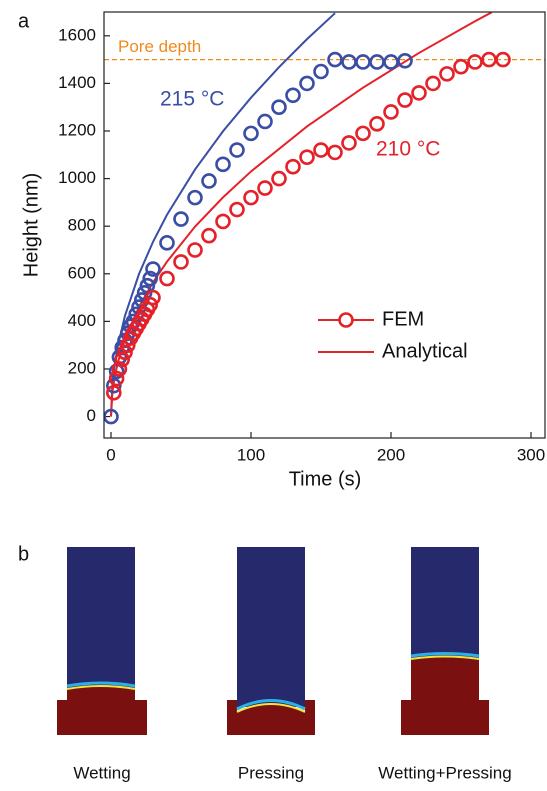  Describe the element at coordinates (408, 149) in the screenshot. I see `series-annotation: 210 °C` at that location.